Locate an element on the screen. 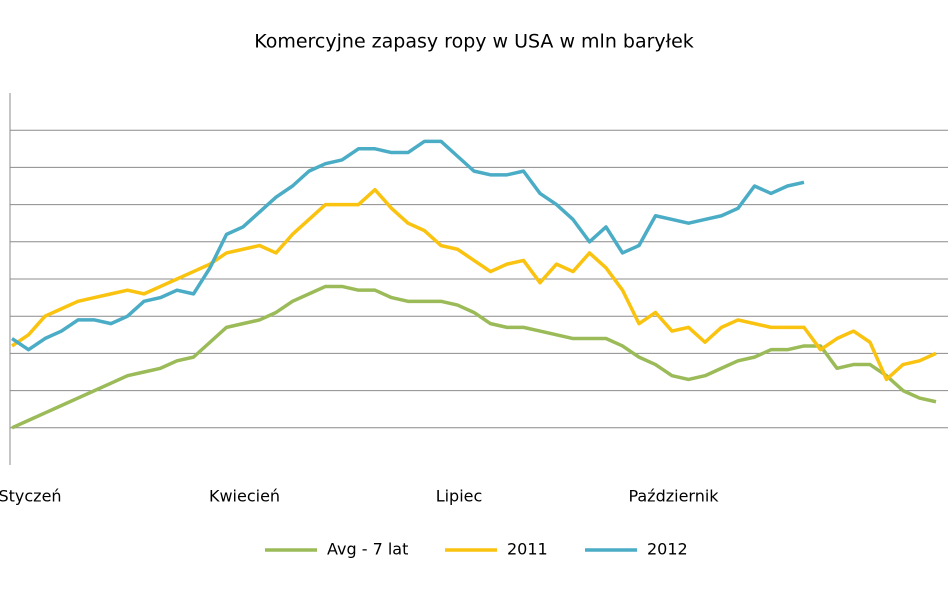  legend-label: Avg - 7 lat is located at coordinates (367, 549).